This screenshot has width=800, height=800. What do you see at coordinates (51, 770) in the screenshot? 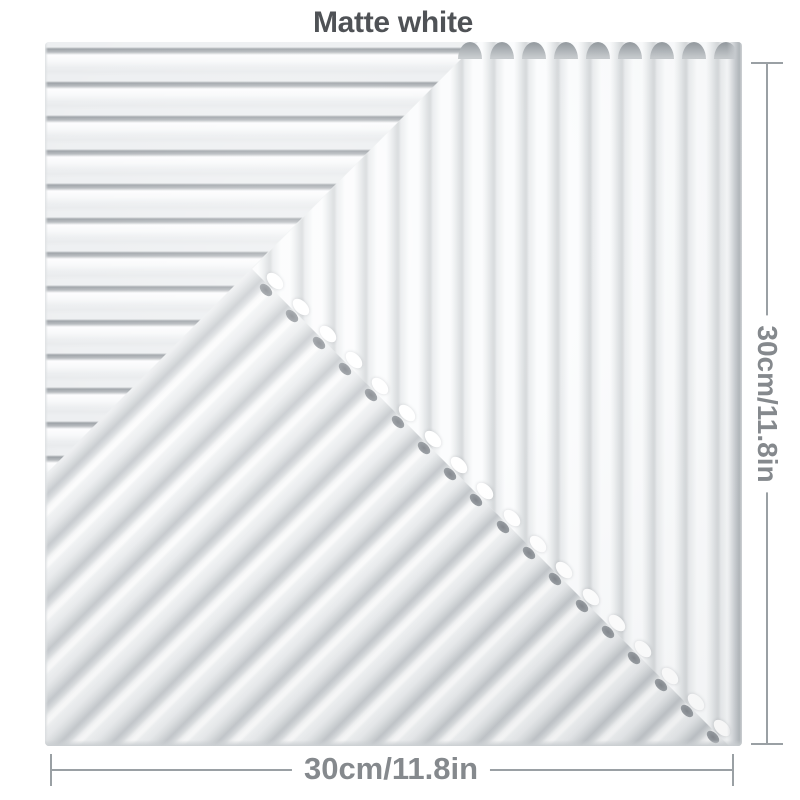
I see `width-dimension-cap-left` at bounding box center [51, 770].